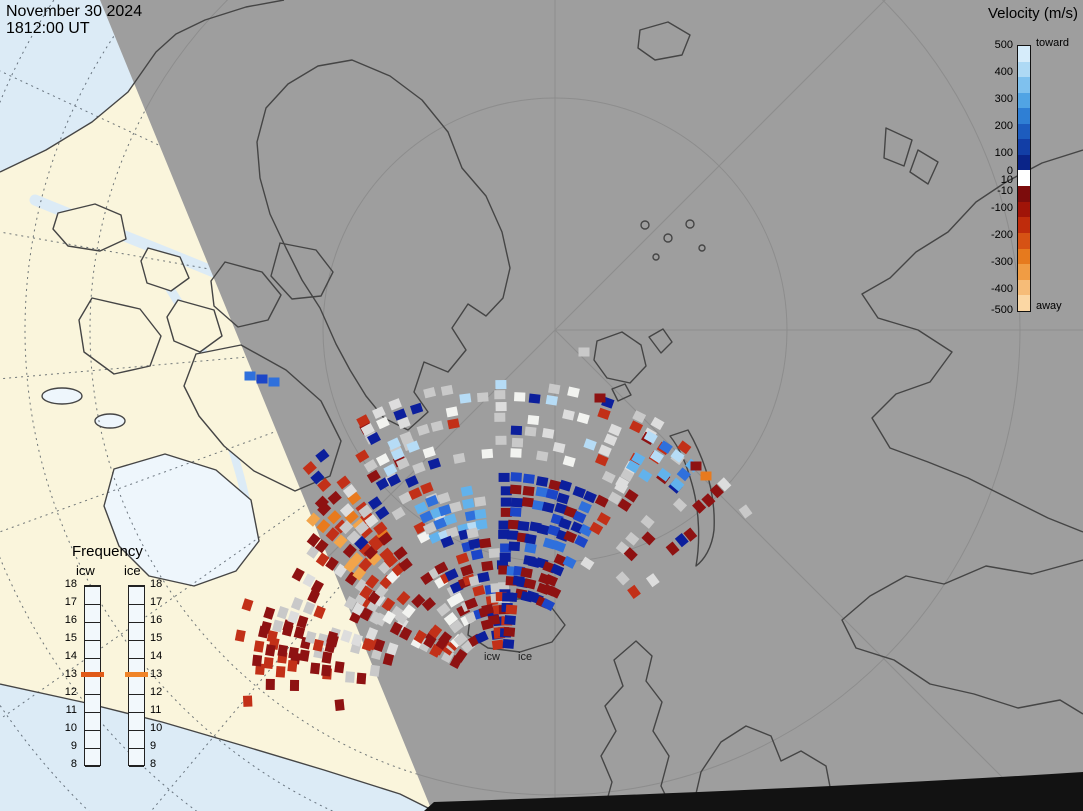 The image size is (1083, 811). What do you see at coordinates (1003, 72) in the screenshot?
I see `velocity-tick-400: 400` at bounding box center [1003, 72].